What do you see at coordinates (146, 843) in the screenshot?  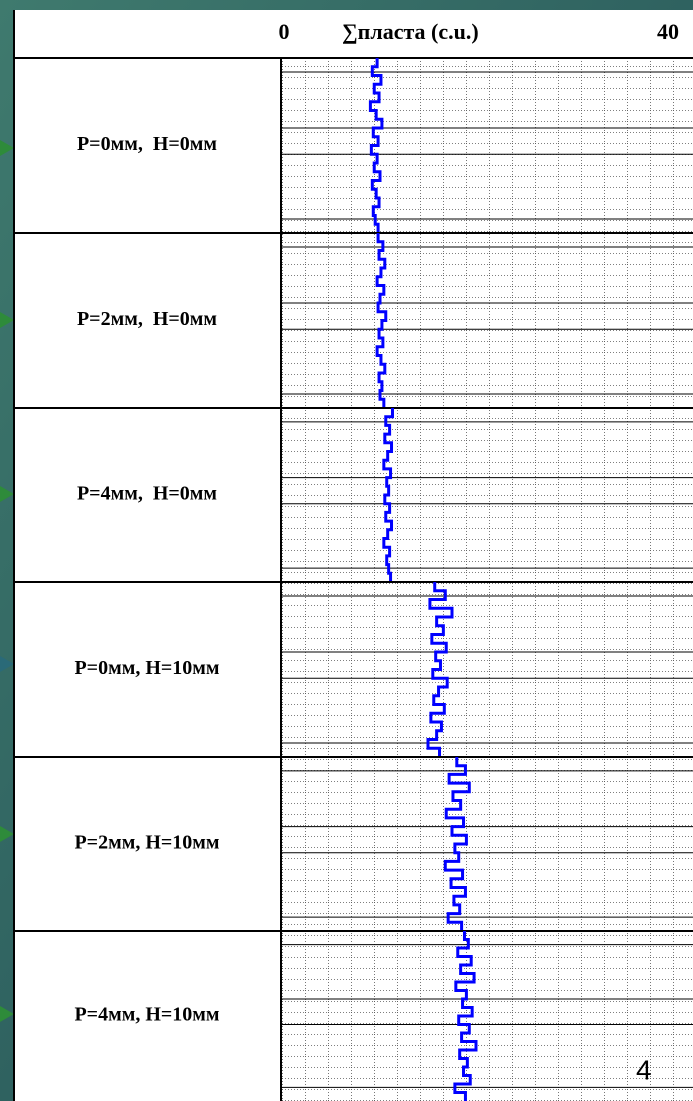 I see `panel-label: P=2мм, H=10мм` at bounding box center [146, 843].